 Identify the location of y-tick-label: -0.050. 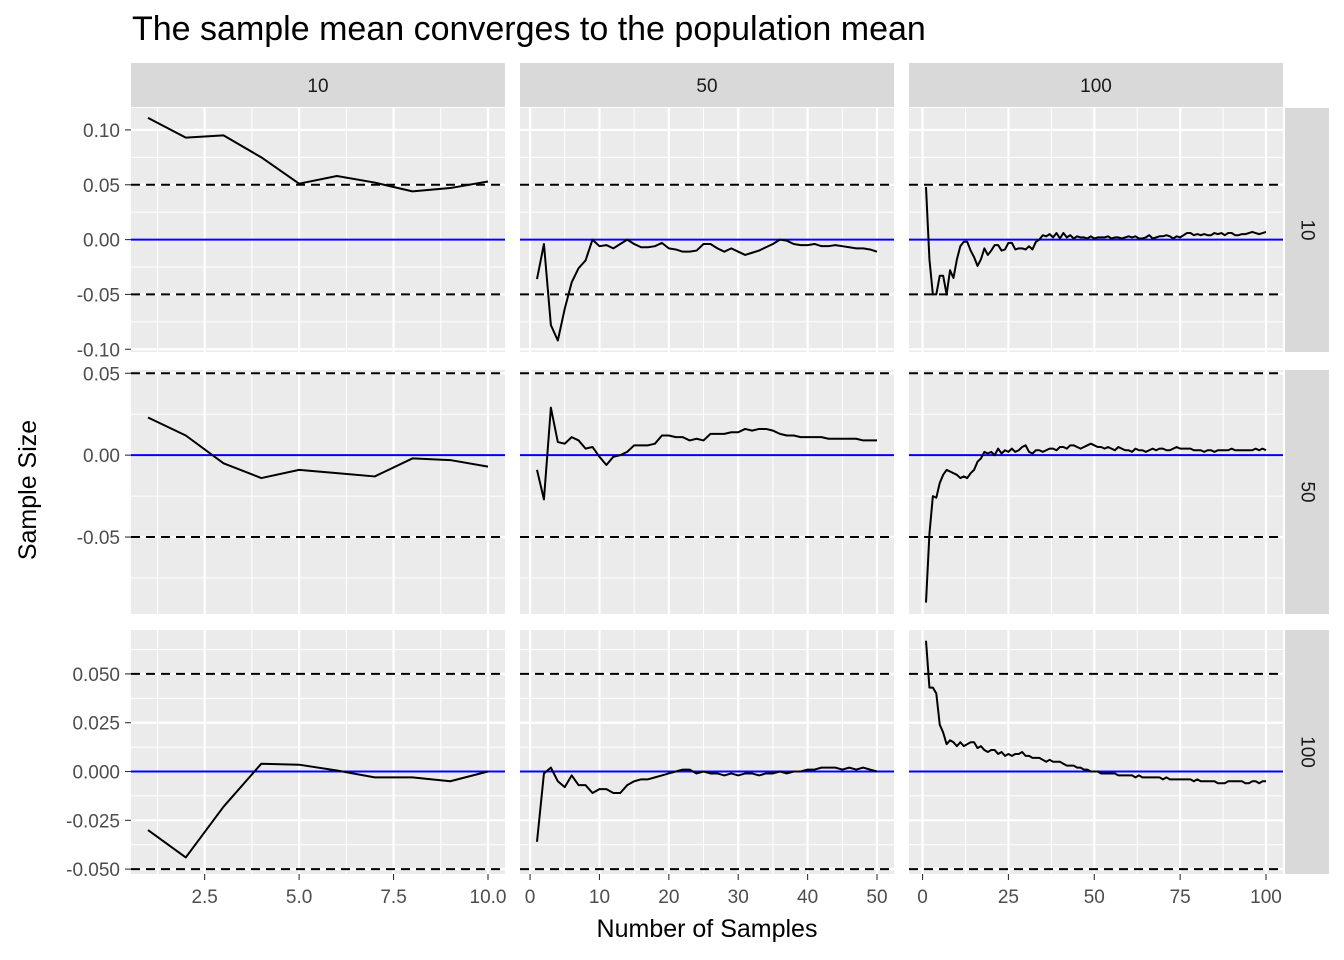
(93, 870).